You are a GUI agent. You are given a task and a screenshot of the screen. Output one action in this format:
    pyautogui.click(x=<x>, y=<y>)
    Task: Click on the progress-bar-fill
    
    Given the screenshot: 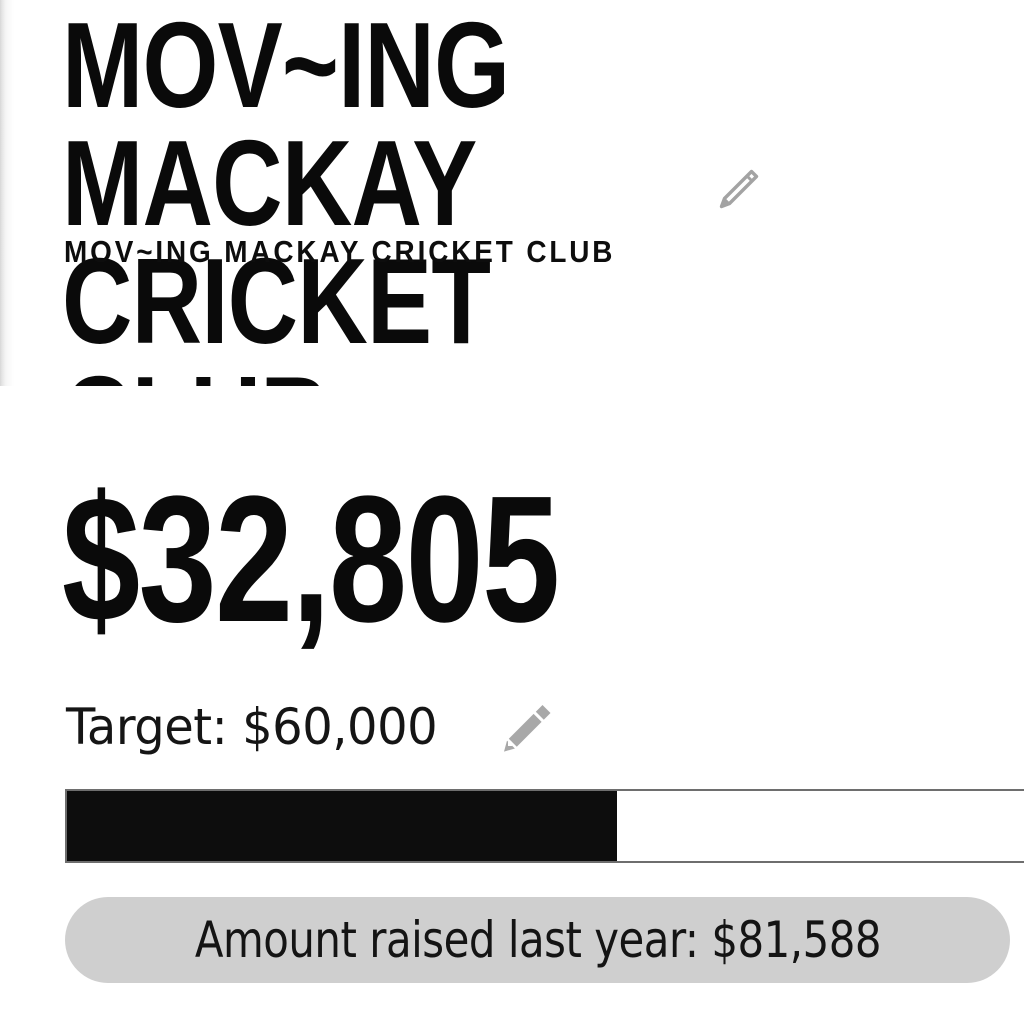 What is the action you would take?
    pyautogui.click(x=342, y=826)
    